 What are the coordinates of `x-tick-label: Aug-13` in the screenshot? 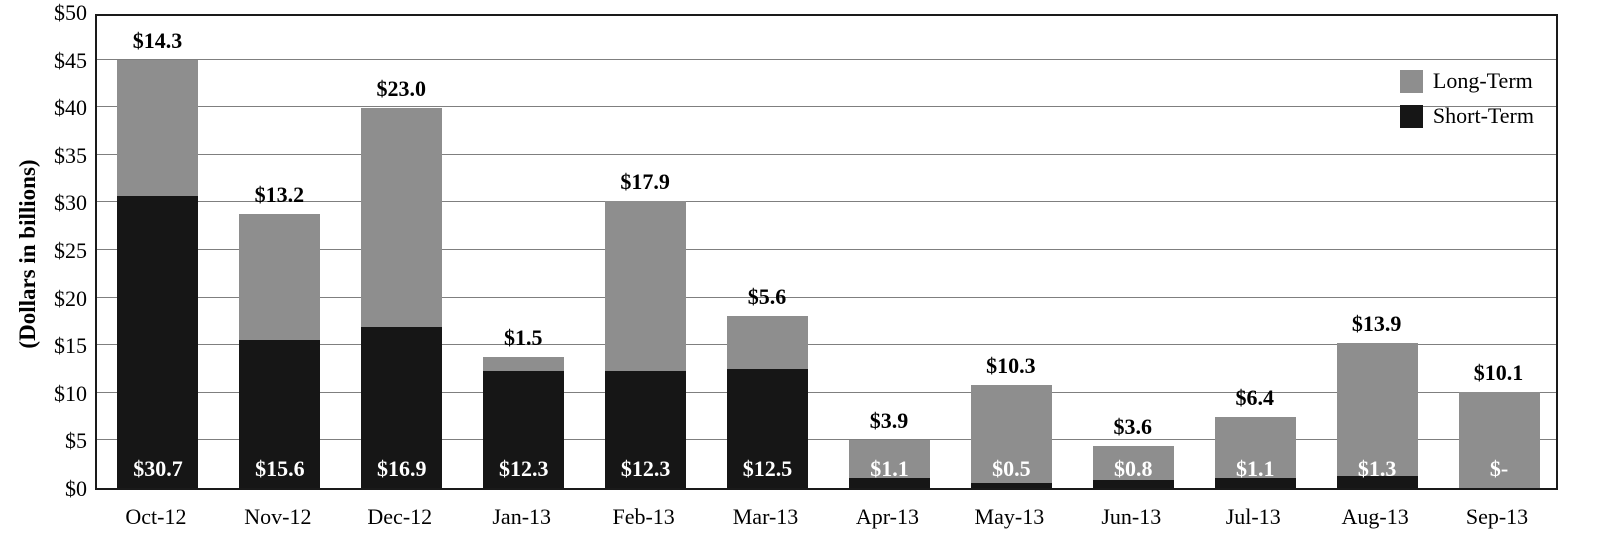 It's located at (1375, 516).